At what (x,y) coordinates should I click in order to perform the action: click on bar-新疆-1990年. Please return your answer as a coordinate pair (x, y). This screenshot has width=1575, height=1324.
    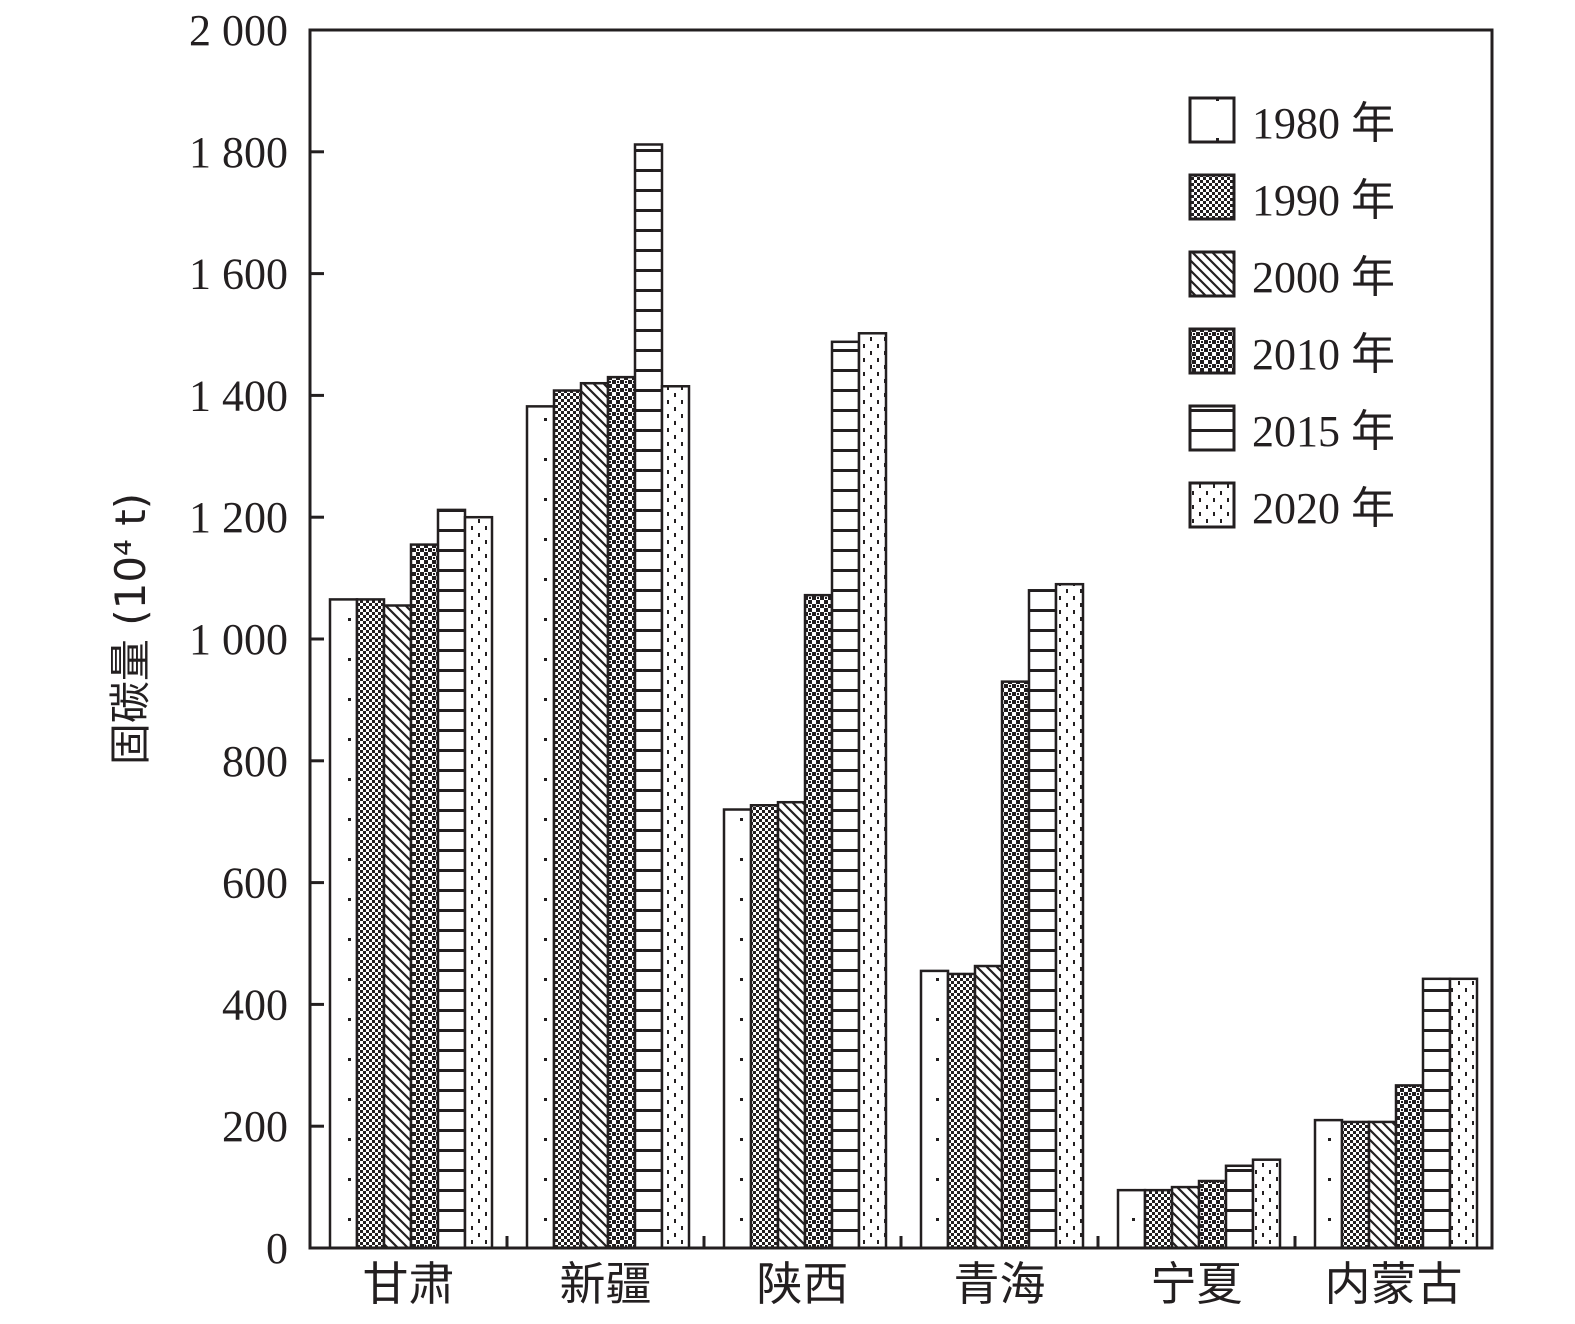
    Looking at the image, I should click on (567, 819).